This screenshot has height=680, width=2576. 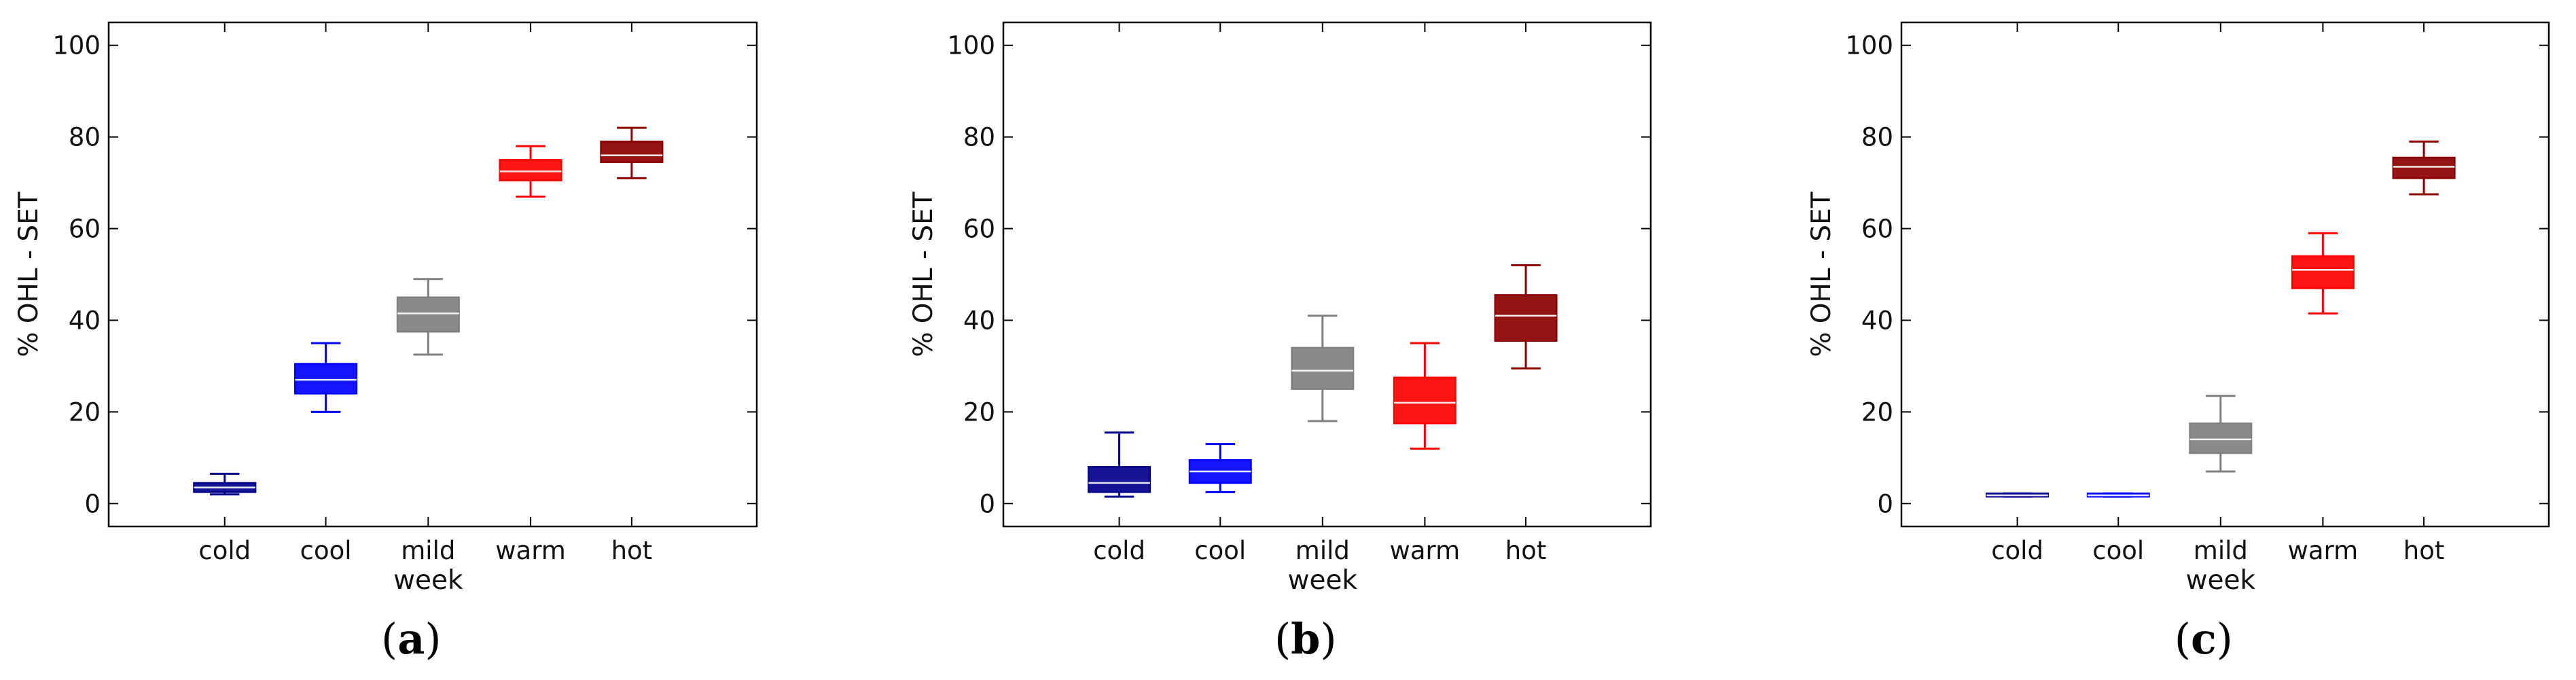 I want to click on panel-caption: (c), so click(x=2204, y=639).